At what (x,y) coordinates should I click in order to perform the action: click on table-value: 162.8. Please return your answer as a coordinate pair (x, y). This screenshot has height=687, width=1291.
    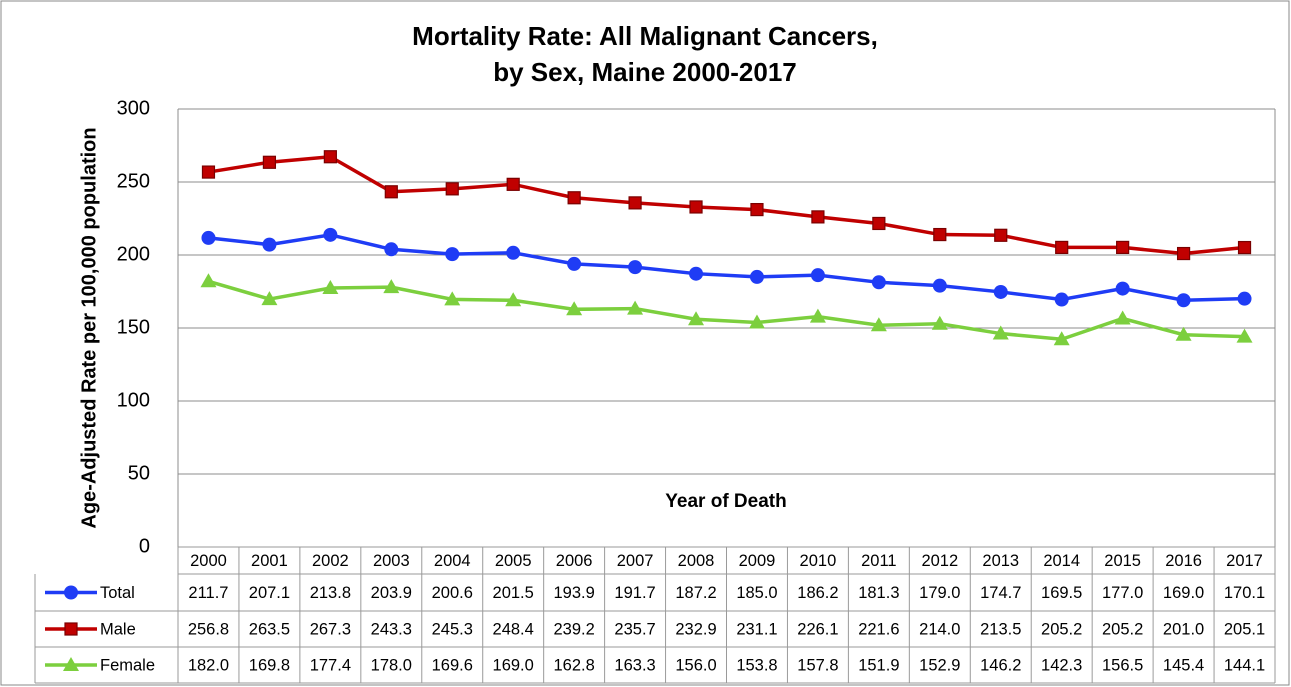
    Looking at the image, I should click on (573, 665).